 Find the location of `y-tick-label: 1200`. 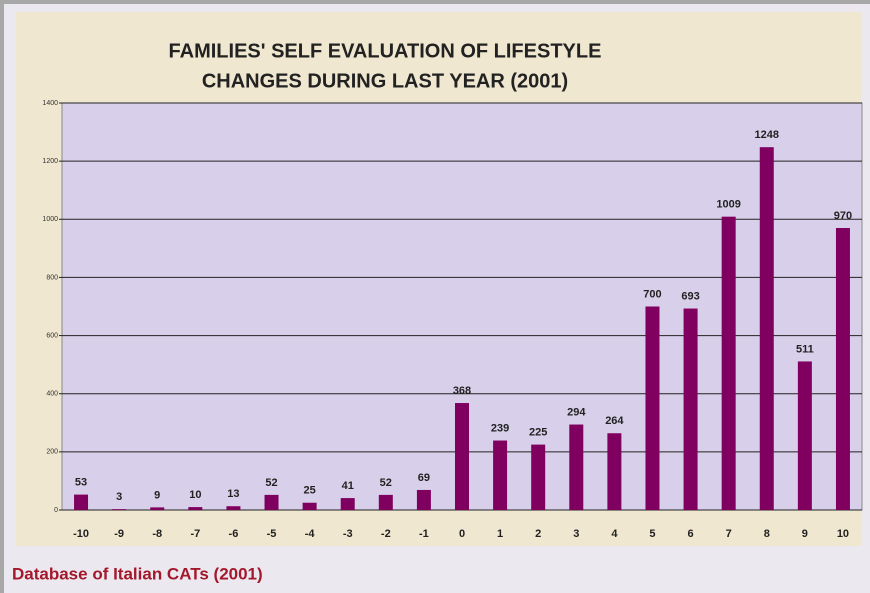

y-tick-label: 1200 is located at coordinates (50, 161).